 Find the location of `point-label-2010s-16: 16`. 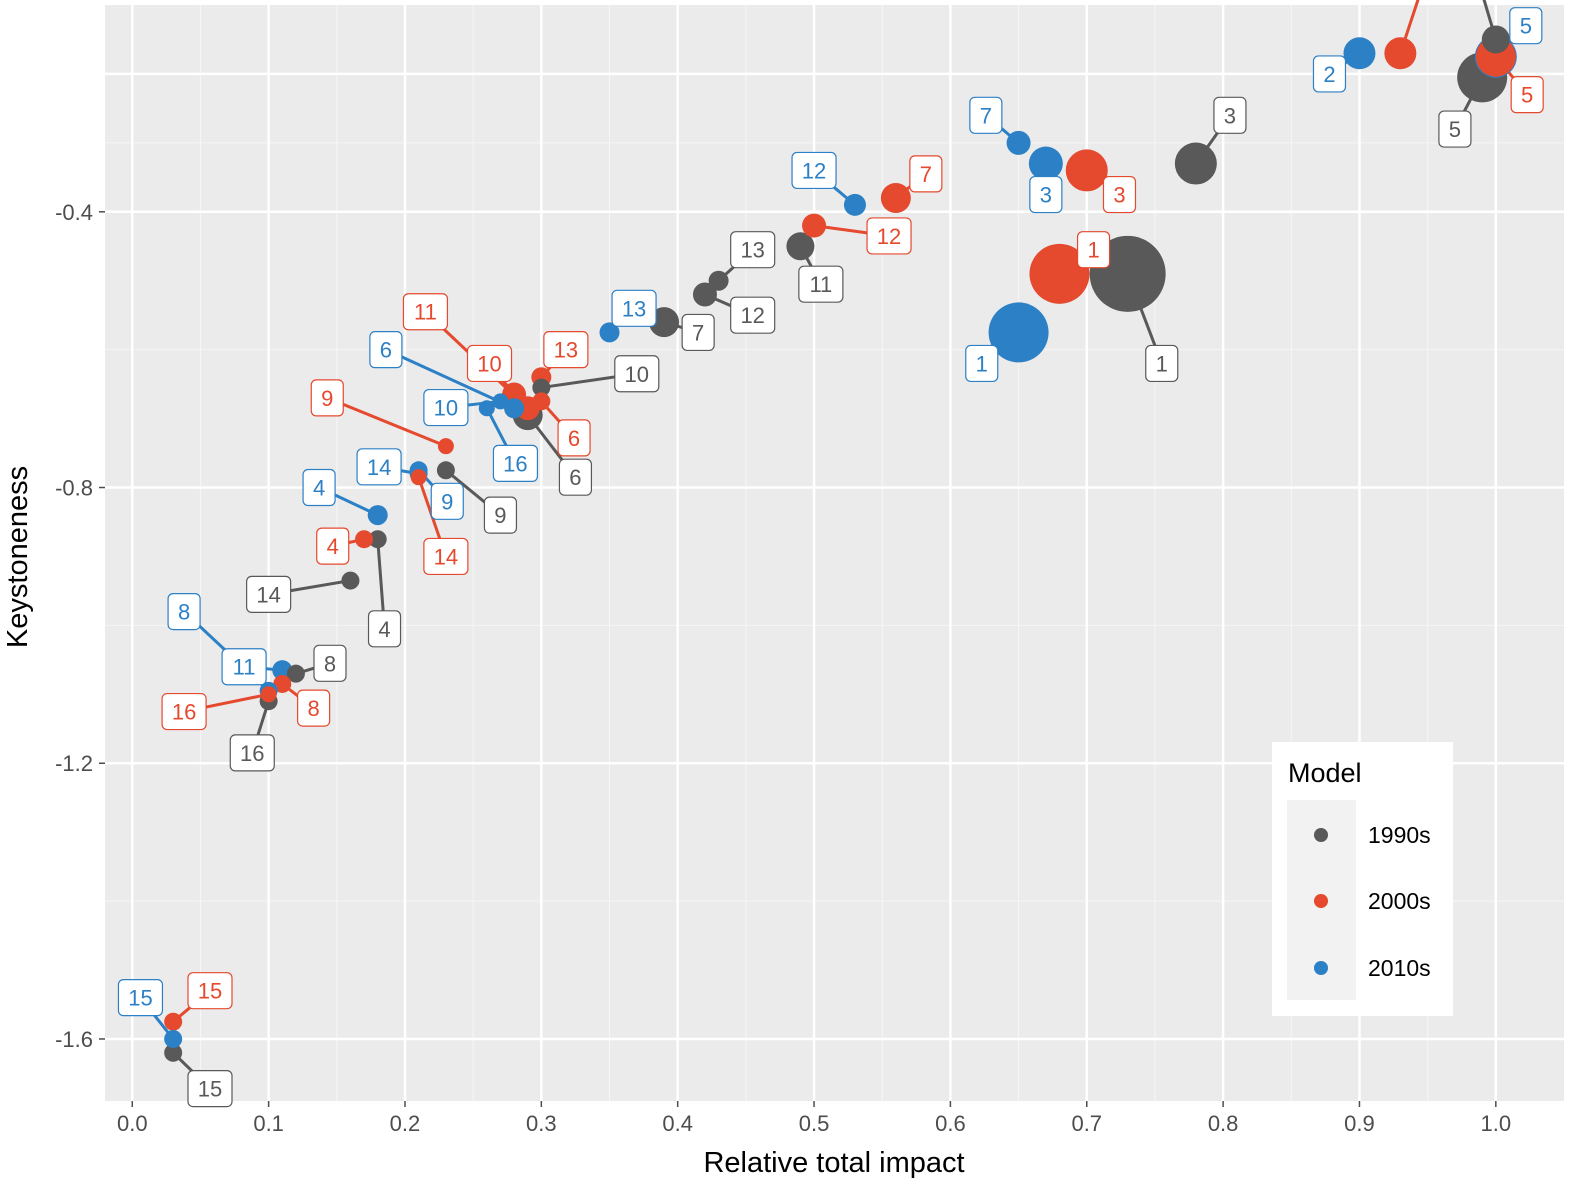

point-label-2010s-16: 16 is located at coordinates (515, 463).